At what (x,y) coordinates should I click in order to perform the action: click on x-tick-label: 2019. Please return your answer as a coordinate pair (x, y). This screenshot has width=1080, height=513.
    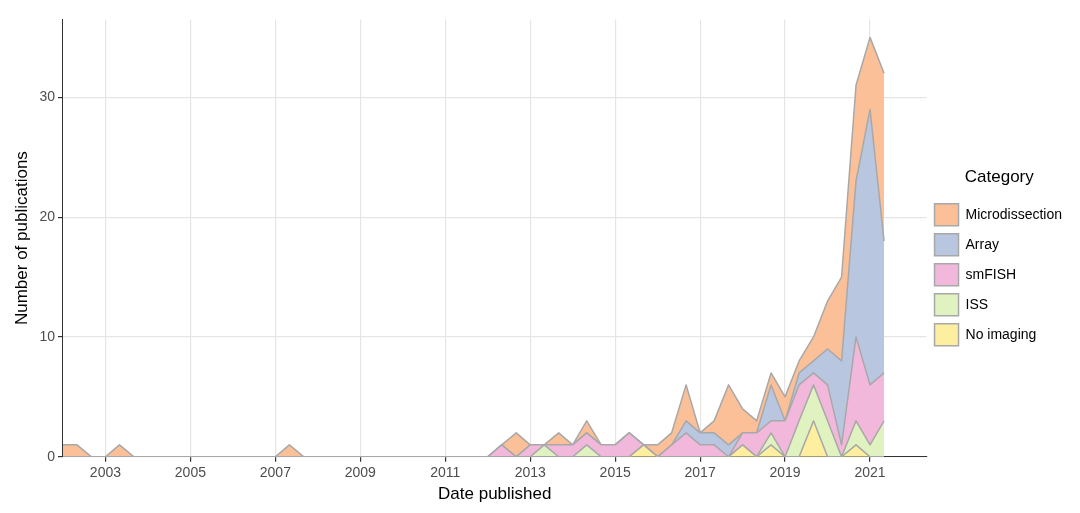
    Looking at the image, I should click on (785, 472).